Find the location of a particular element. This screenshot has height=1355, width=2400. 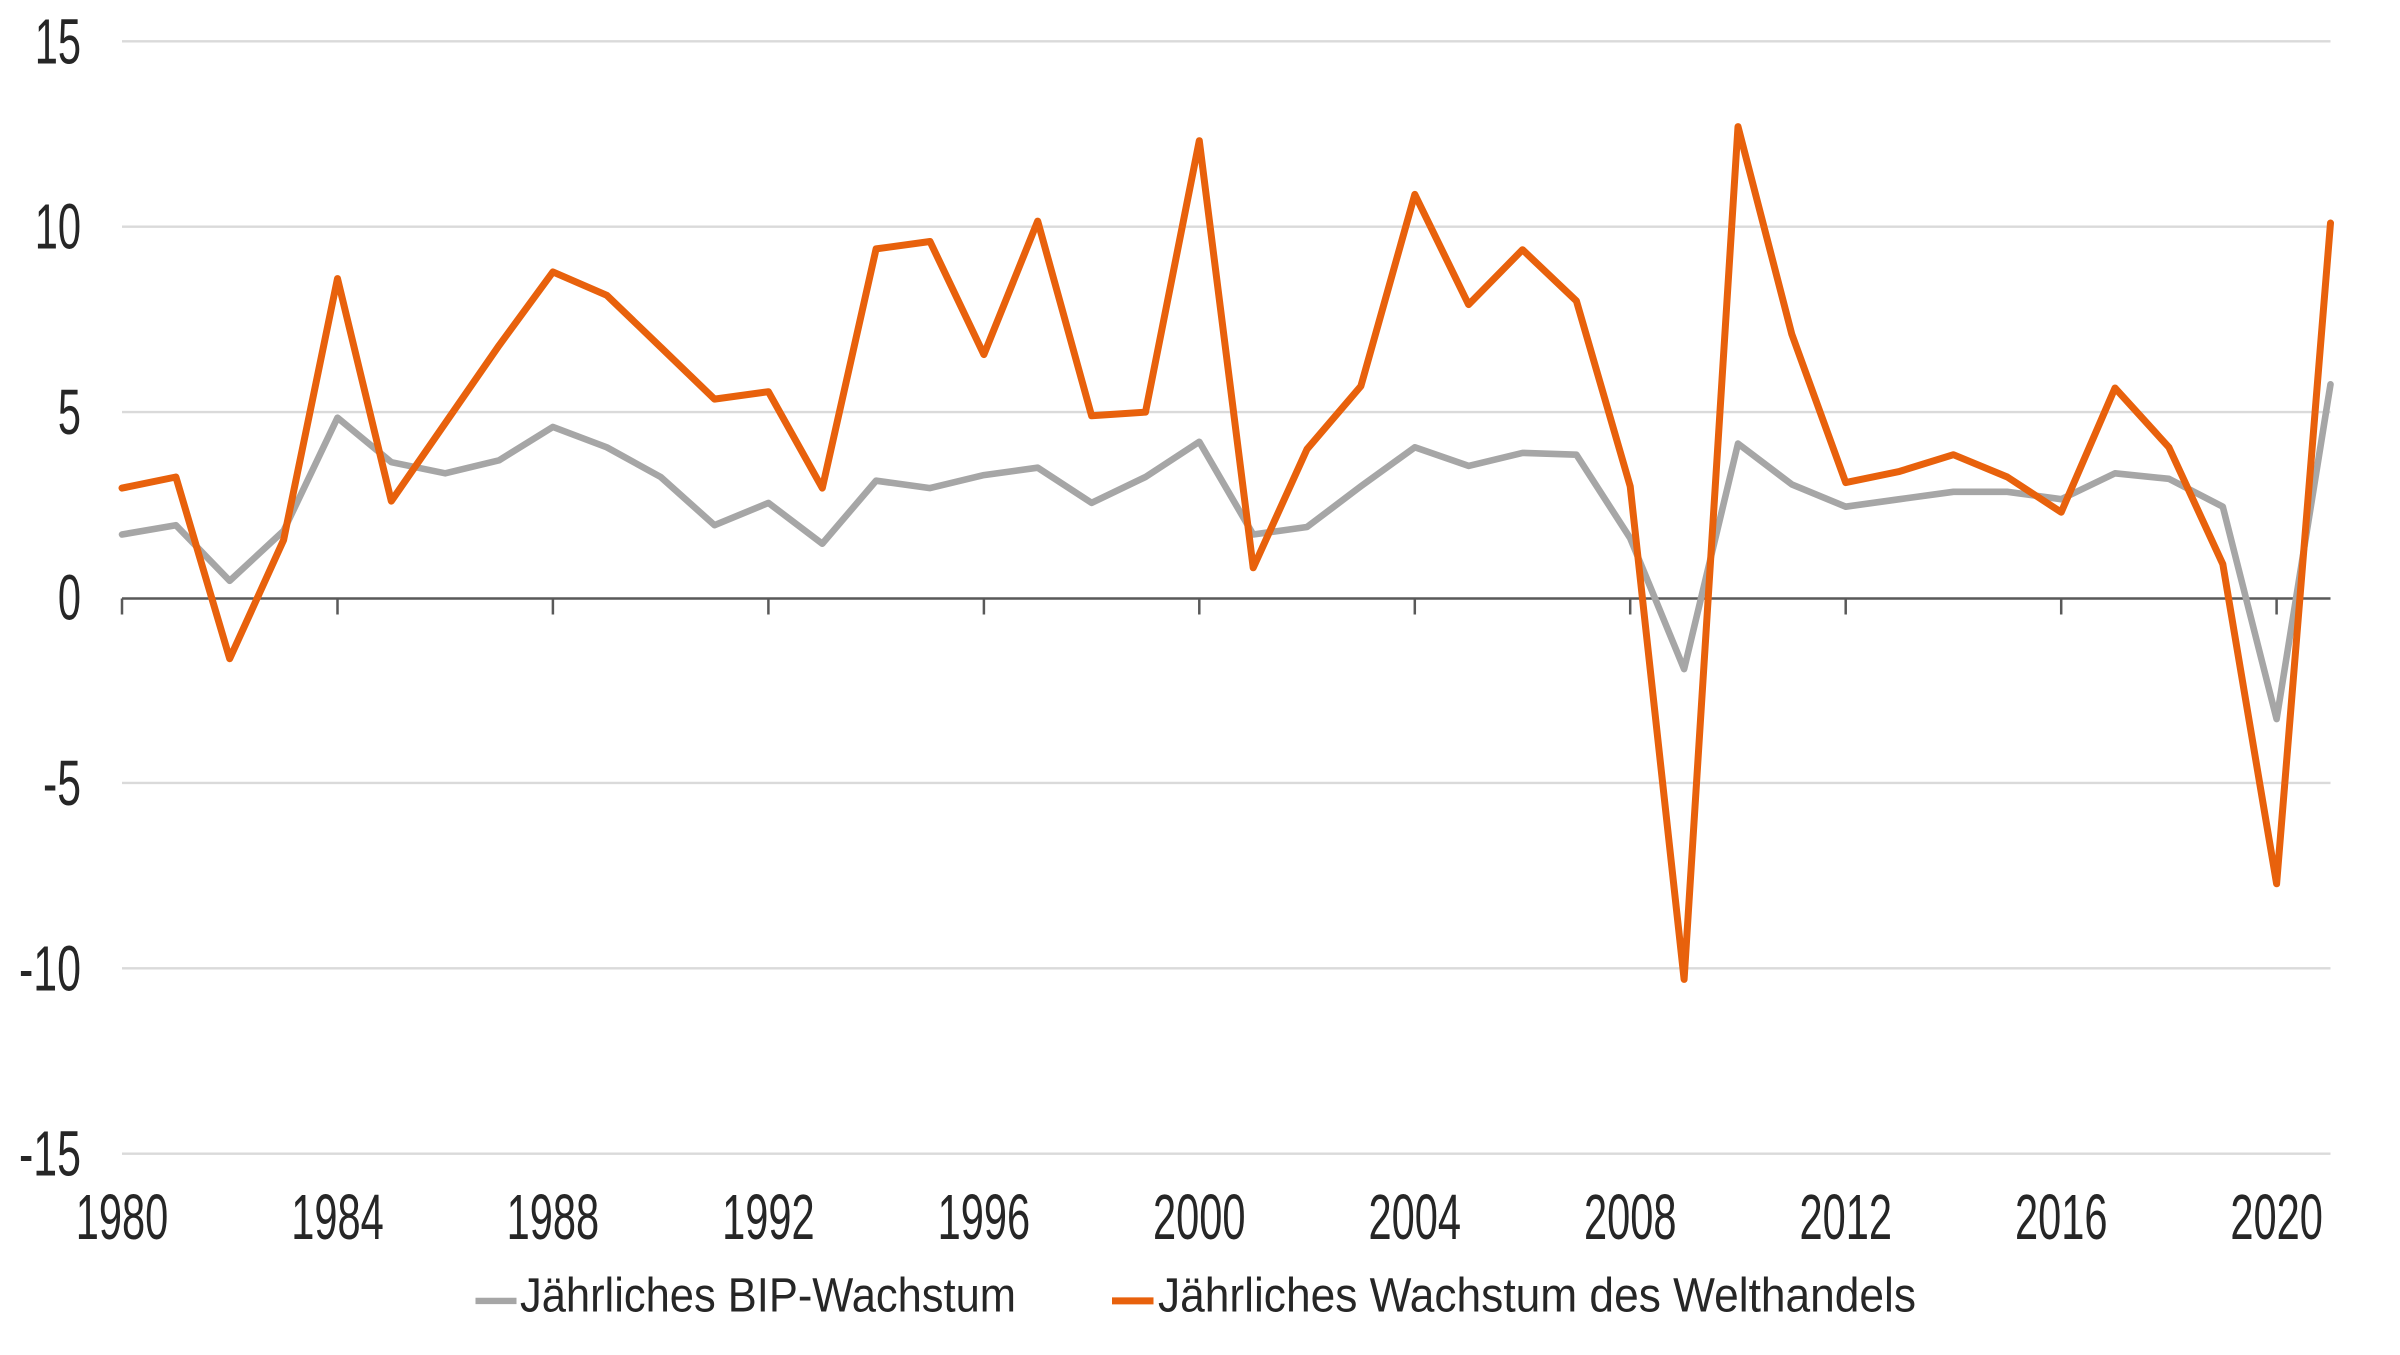

svg-text: 15 is located at coordinates (58, 41).